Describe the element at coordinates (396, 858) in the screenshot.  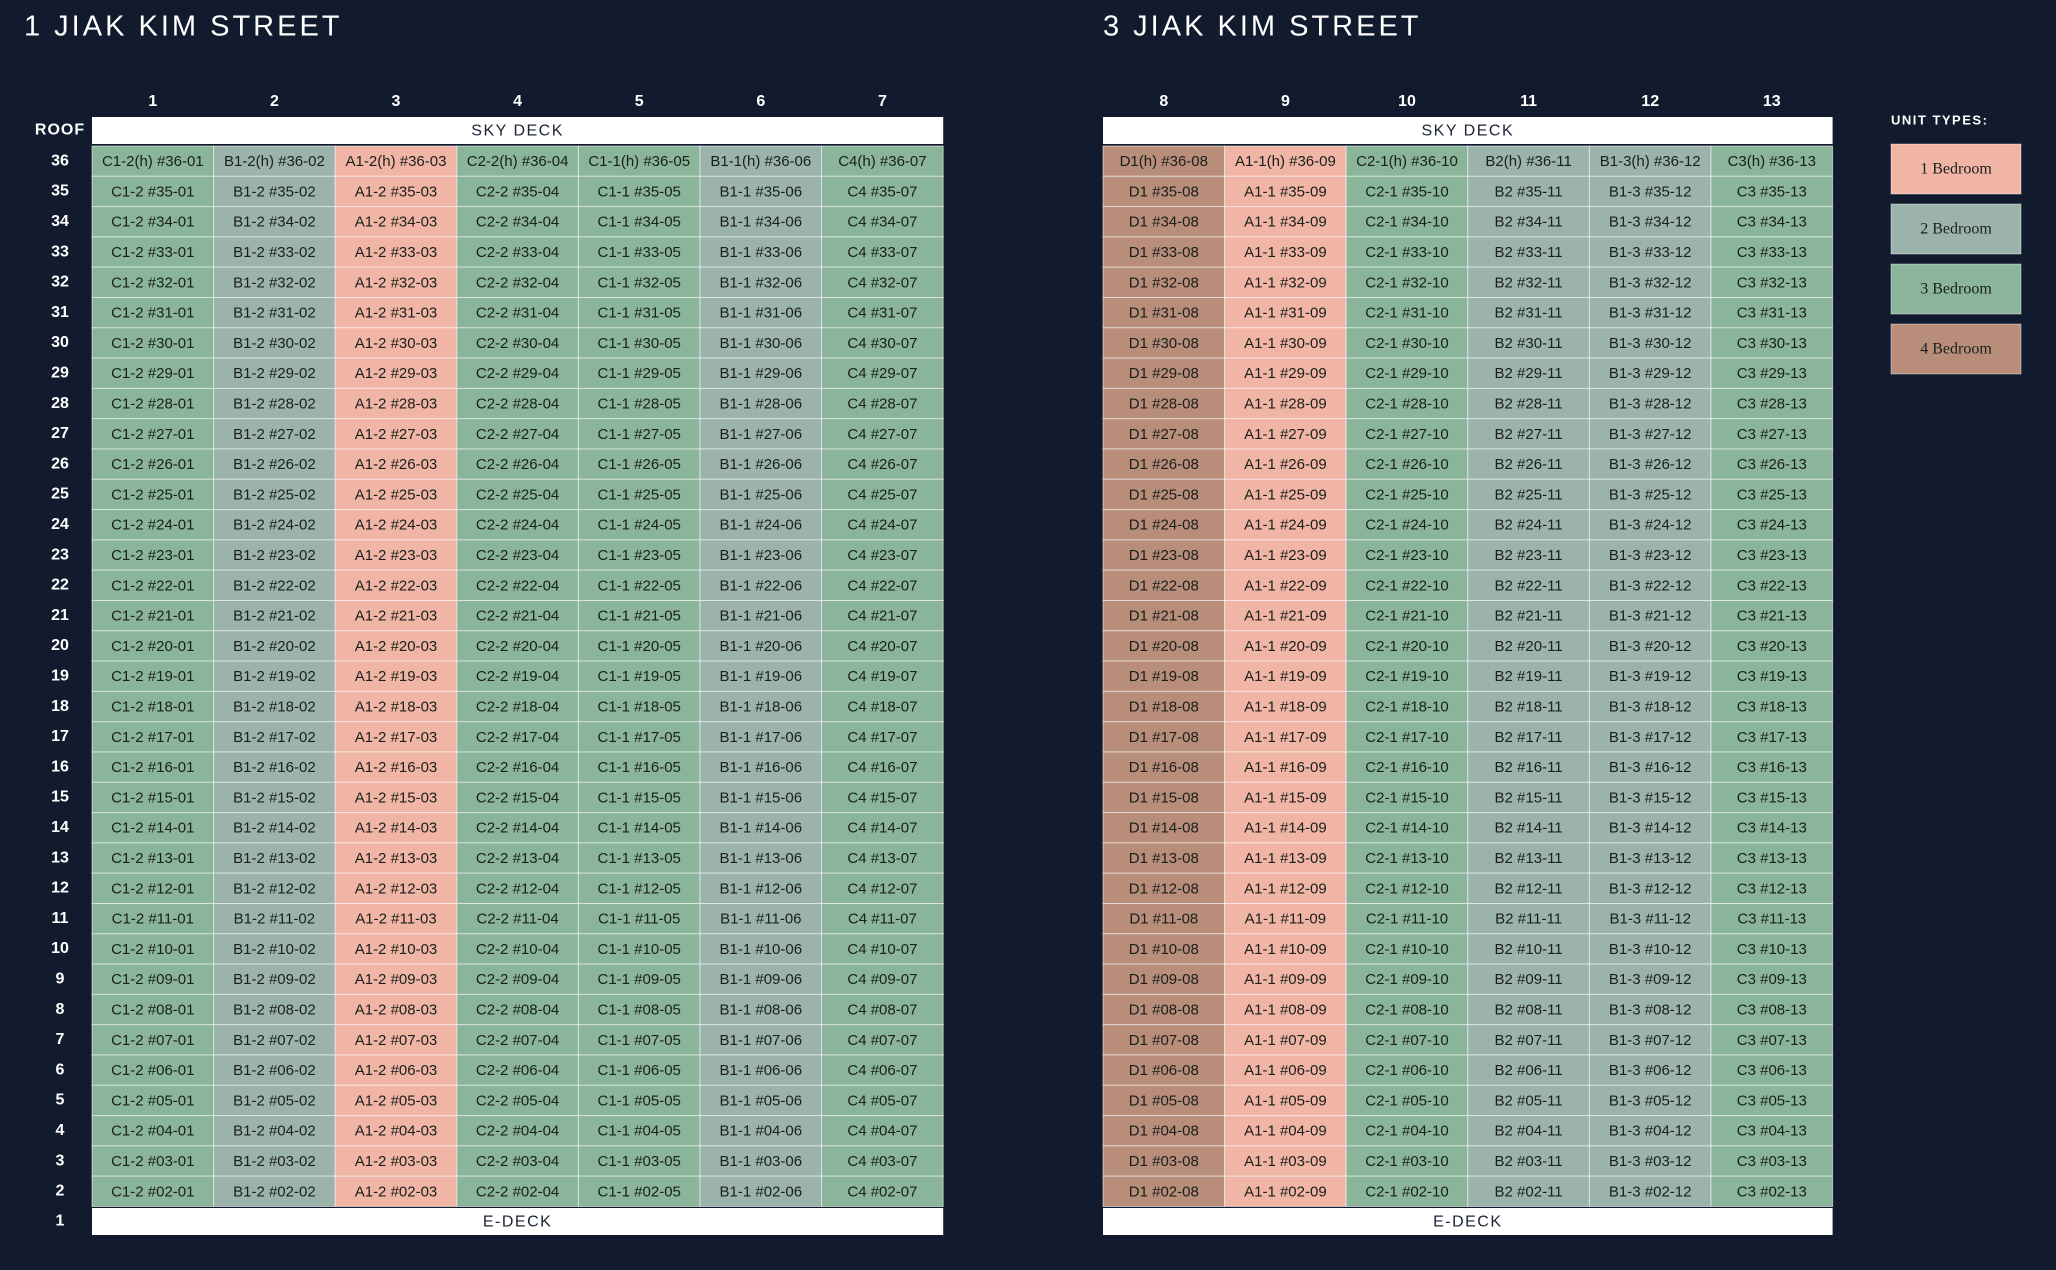
I see `unit-label: A1-2 #13-03` at that location.